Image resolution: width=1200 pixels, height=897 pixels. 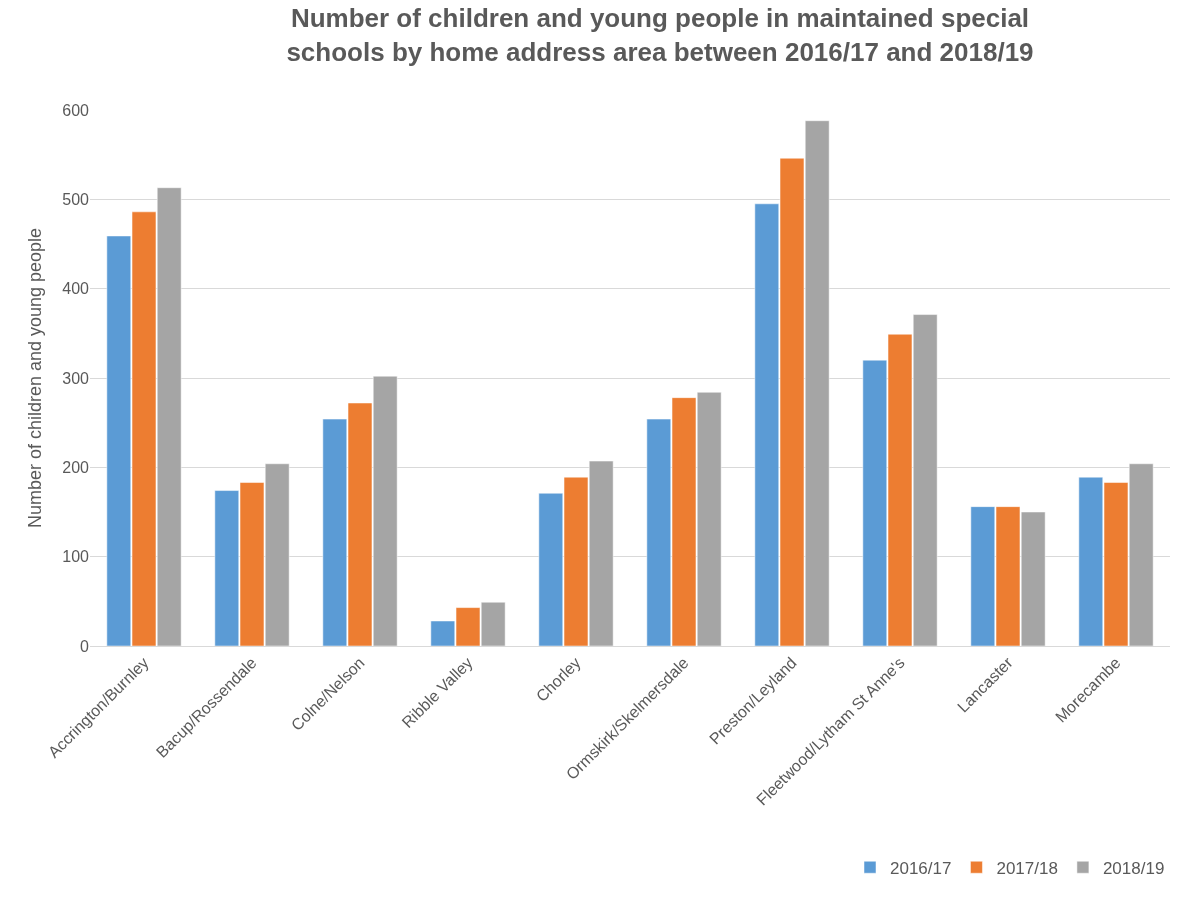 I want to click on y-tick-label: 400, so click(x=76, y=289).